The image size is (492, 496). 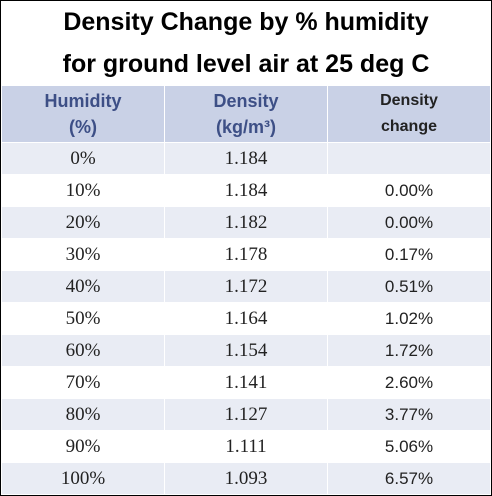 What do you see at coordinates (409, 382) in the screenshot?
I see `table-cell: 2.60%` at bounding box center [409, 382].